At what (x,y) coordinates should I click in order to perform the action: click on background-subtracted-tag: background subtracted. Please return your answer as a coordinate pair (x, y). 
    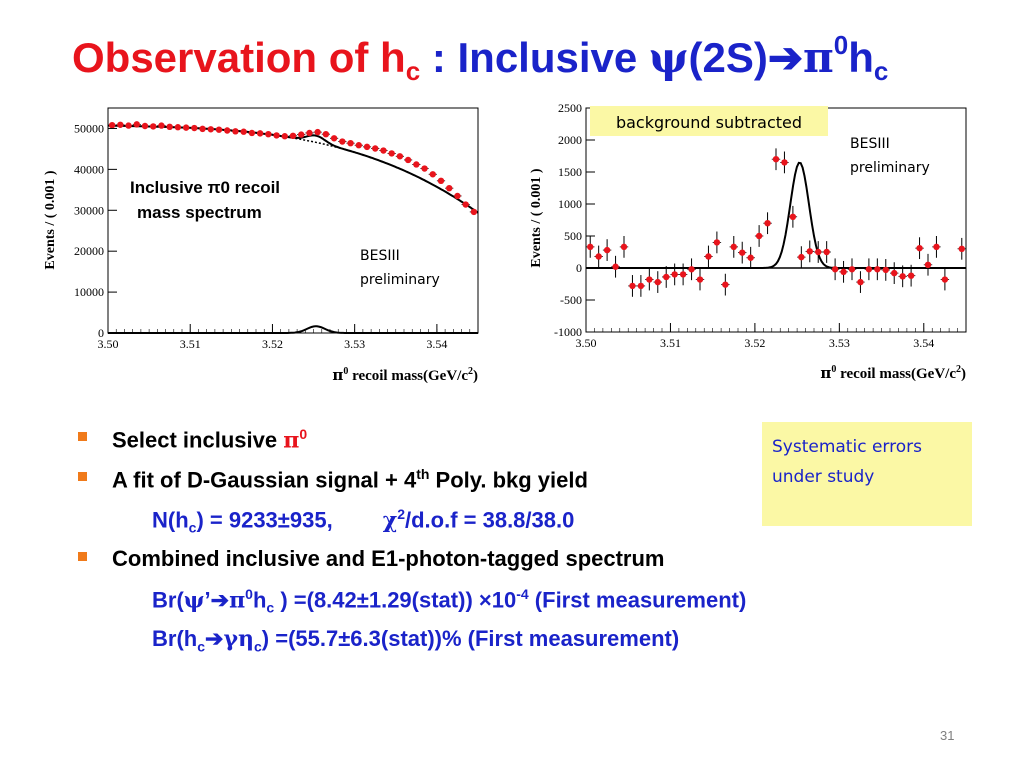
    Looking at the image, I should click on (709, 122).